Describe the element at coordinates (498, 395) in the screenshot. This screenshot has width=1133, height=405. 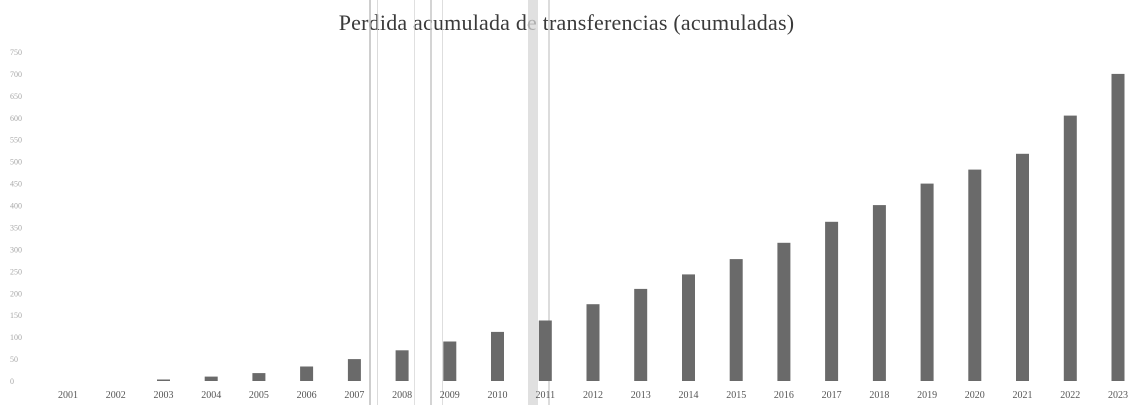
I see `x-tick-label: 2010` at that location.